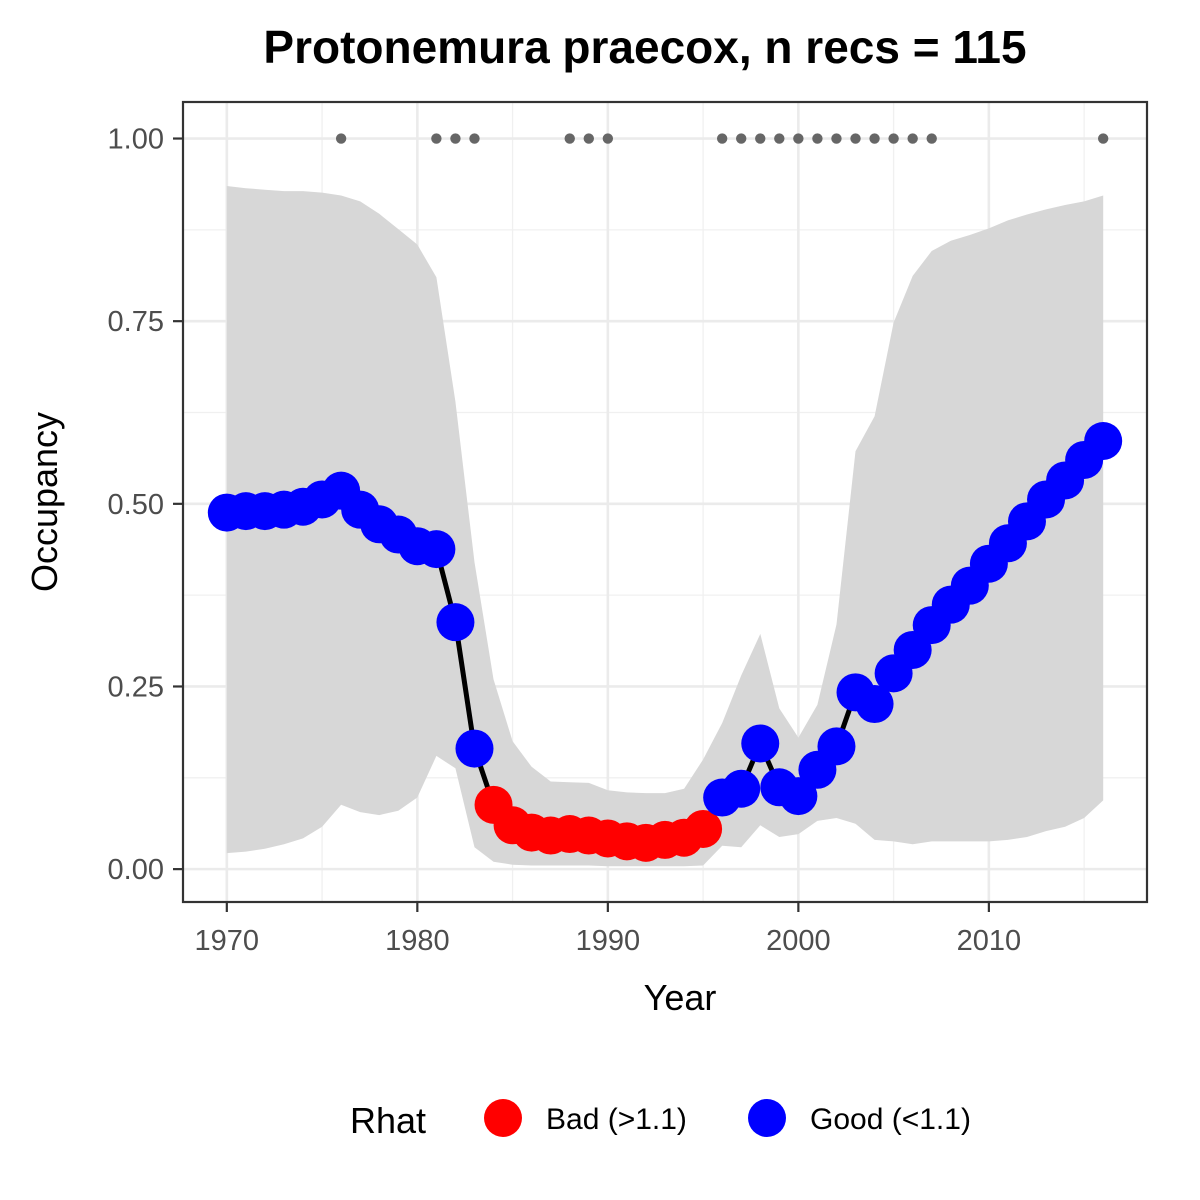 The height and width of the screenshot is (1200, 1200). I want to click on x-tick-label: 1970, so click(227, 941).